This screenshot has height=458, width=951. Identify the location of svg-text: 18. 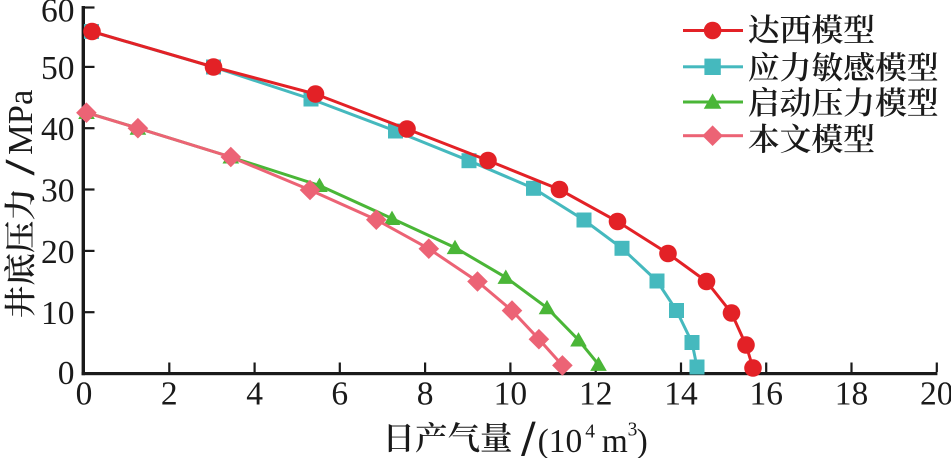
(852, 394).